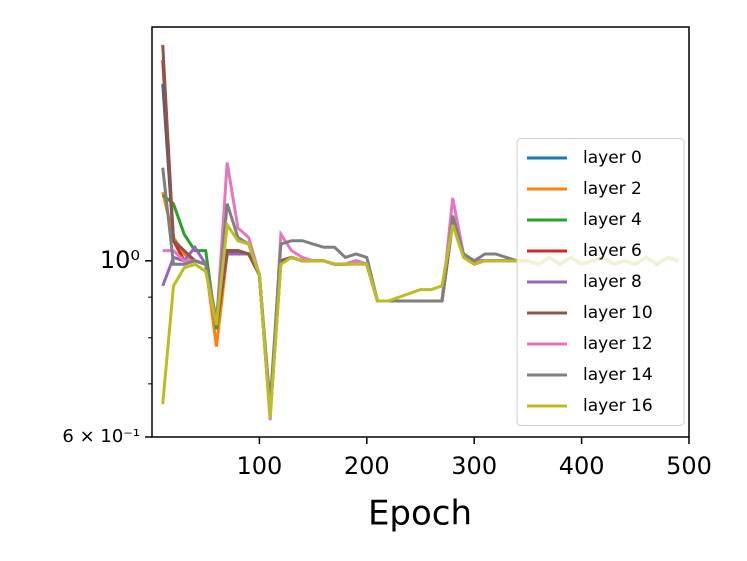 The width and height of the screenshot is (747, 561). What do you see at coordinates (618, 406) in the screenshot?
I see `legend-label: layer 16` at bounding box center [618, 406].